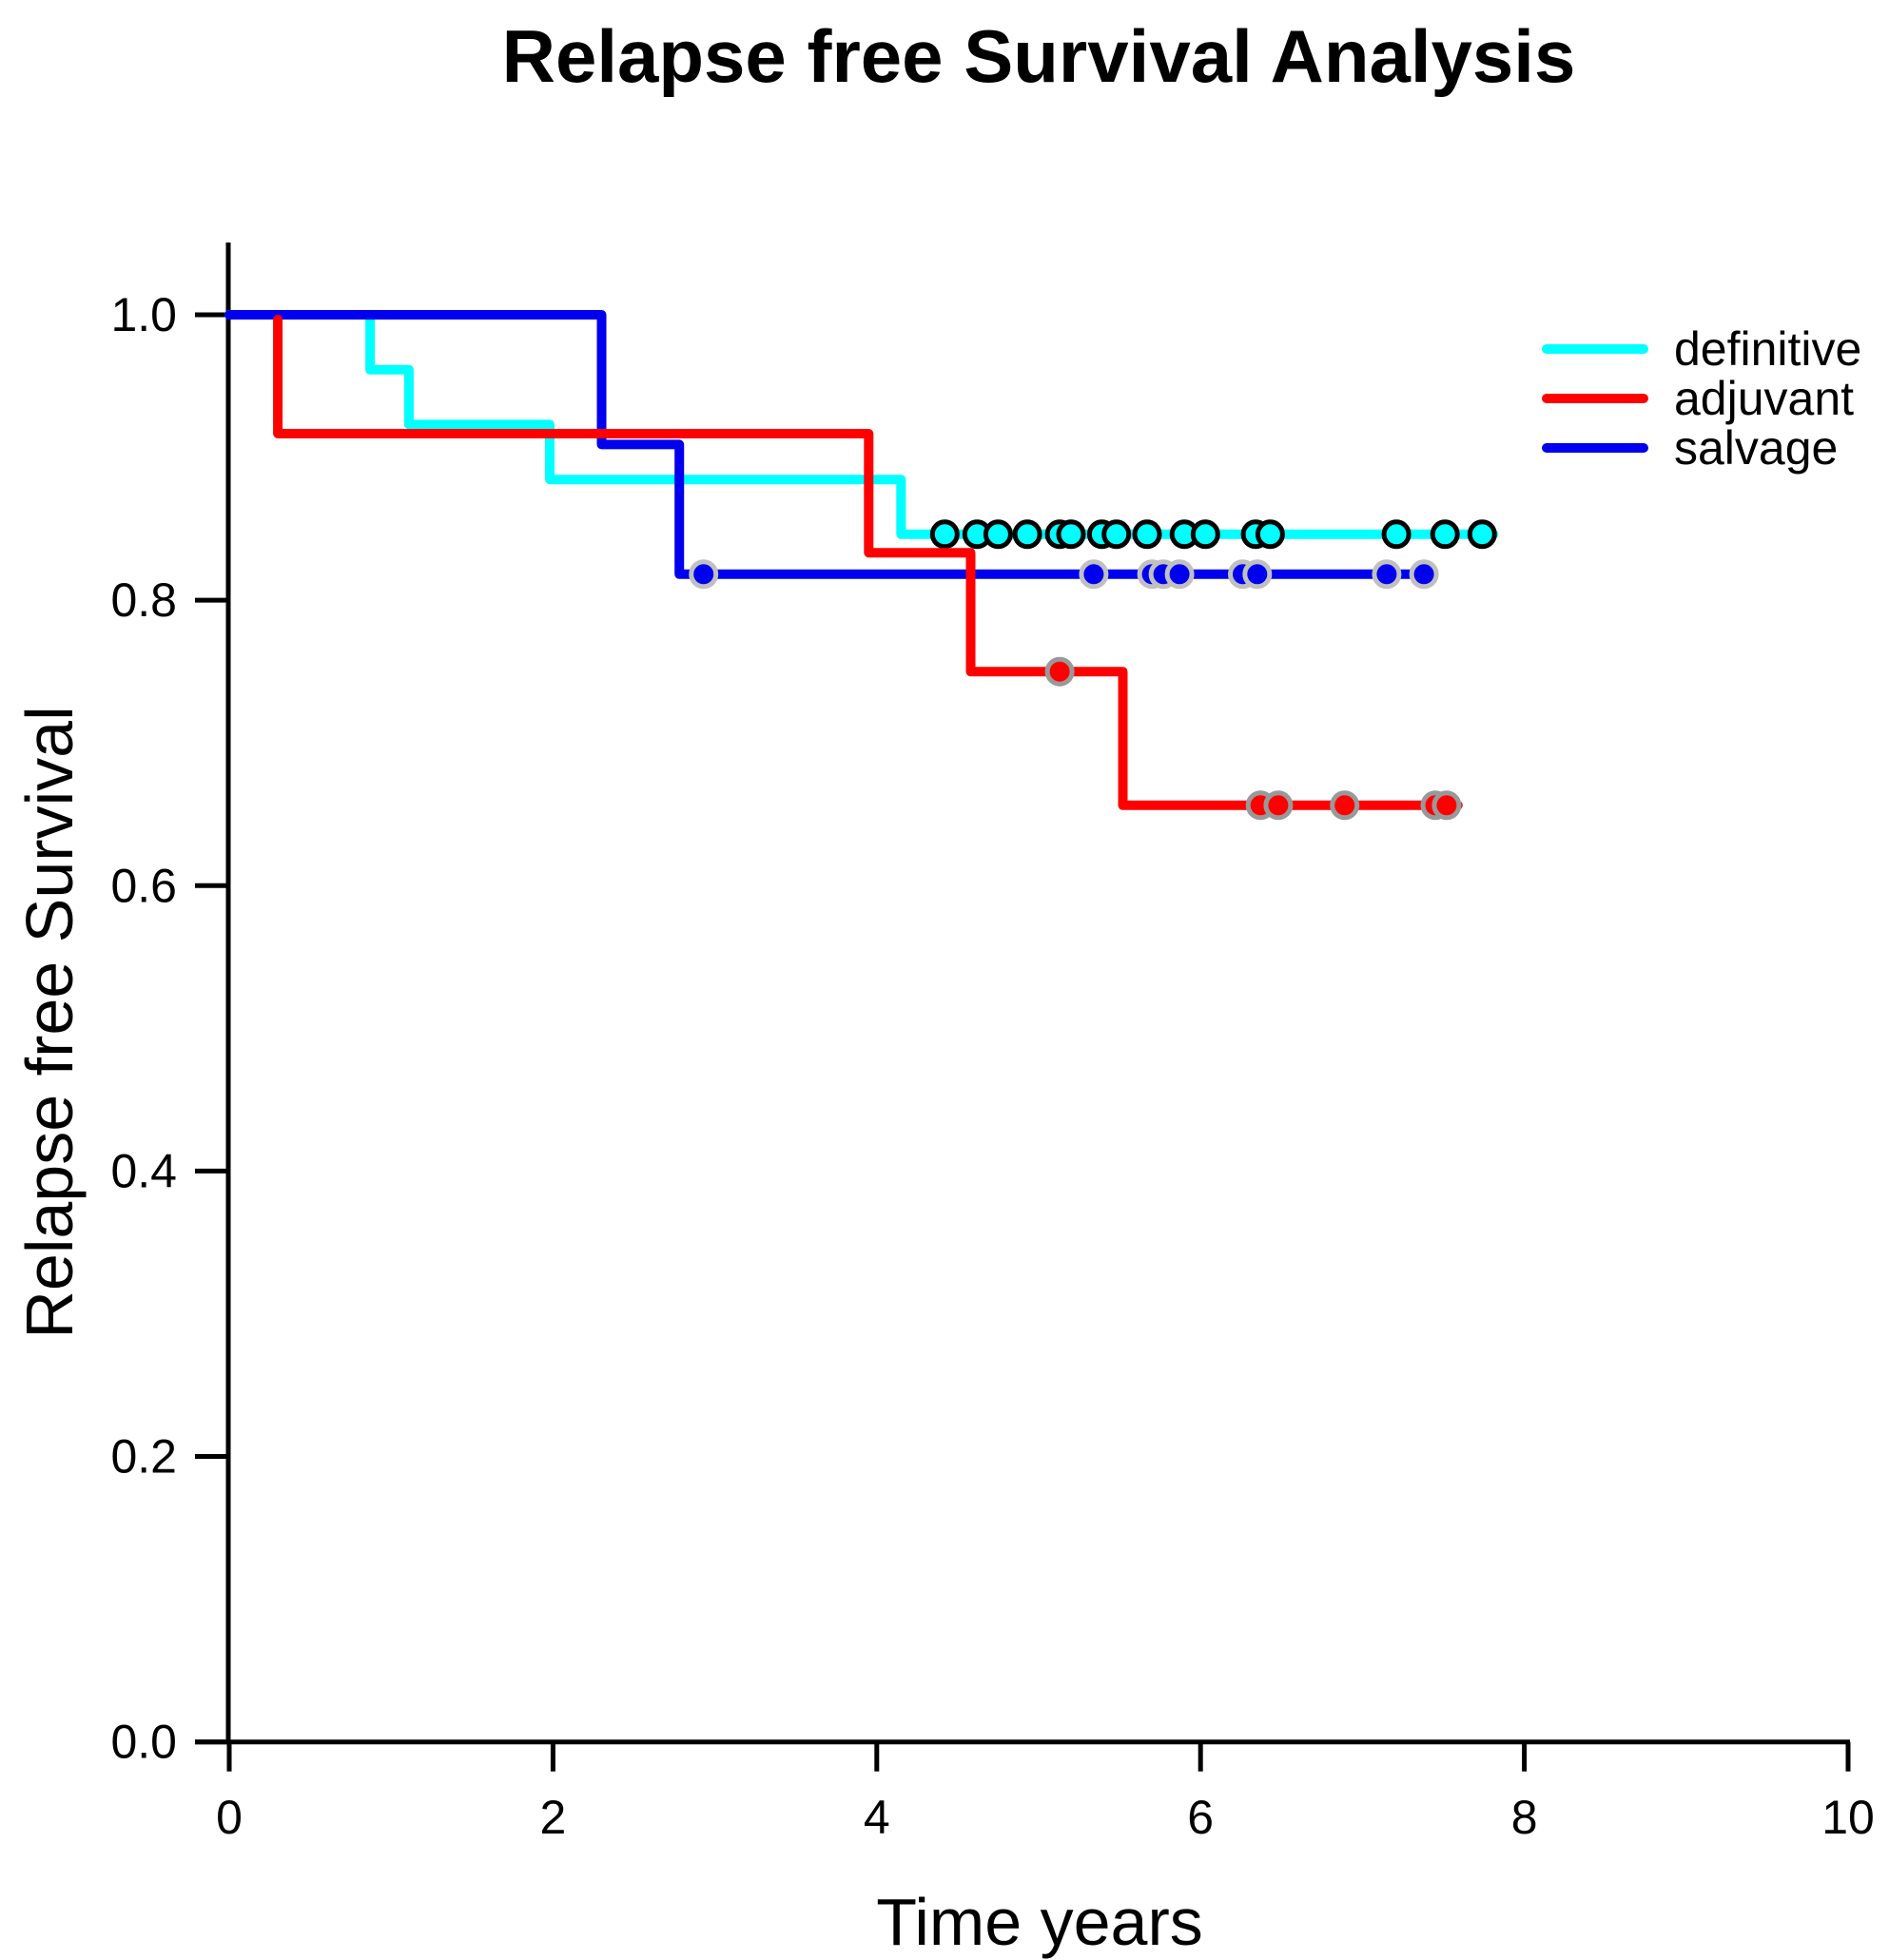  Describe the element at coordinates (49, 1023) in the screenshot. I see `y-axis-title: Relapse free Survival` at that location.